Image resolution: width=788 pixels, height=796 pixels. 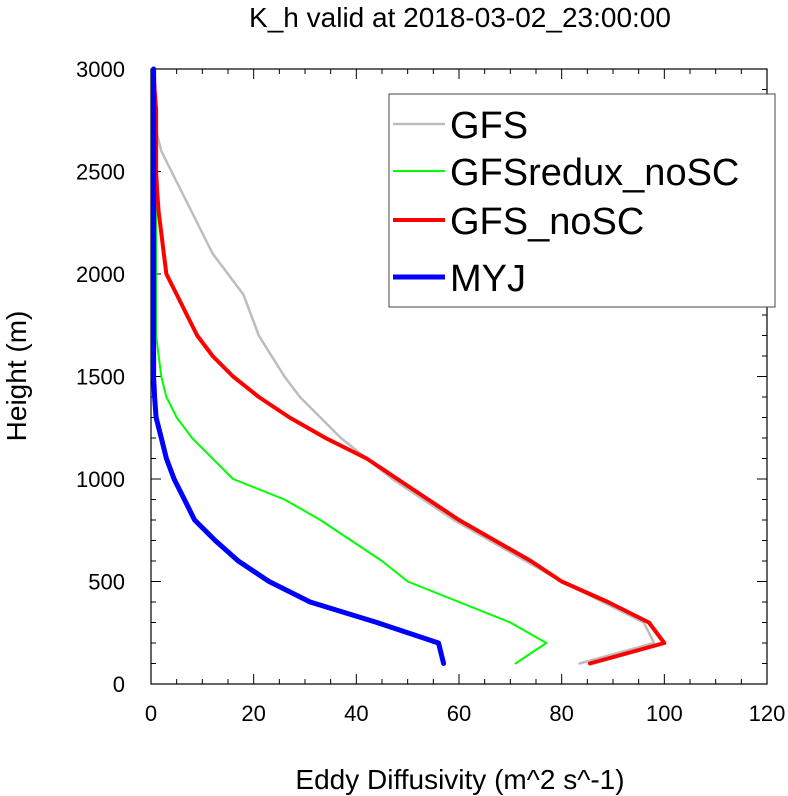 What do you see at coordinates (356, 713) in the screenshot?
I see `x-tick-label: 40` at bounding box center [356, 713].